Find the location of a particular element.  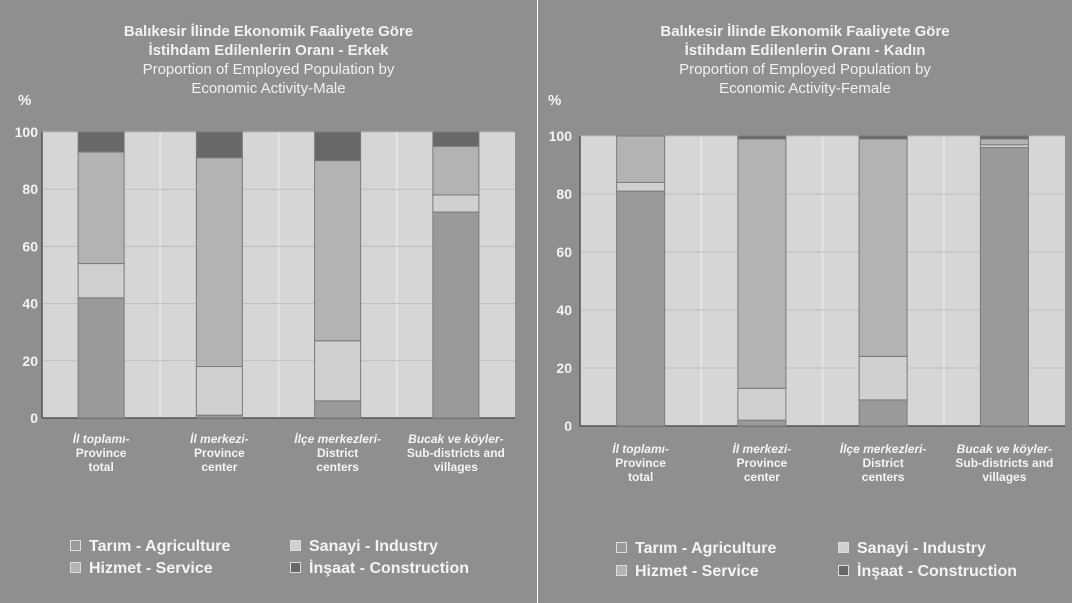

category-label-en2: center is located at coordinates (761, 477).